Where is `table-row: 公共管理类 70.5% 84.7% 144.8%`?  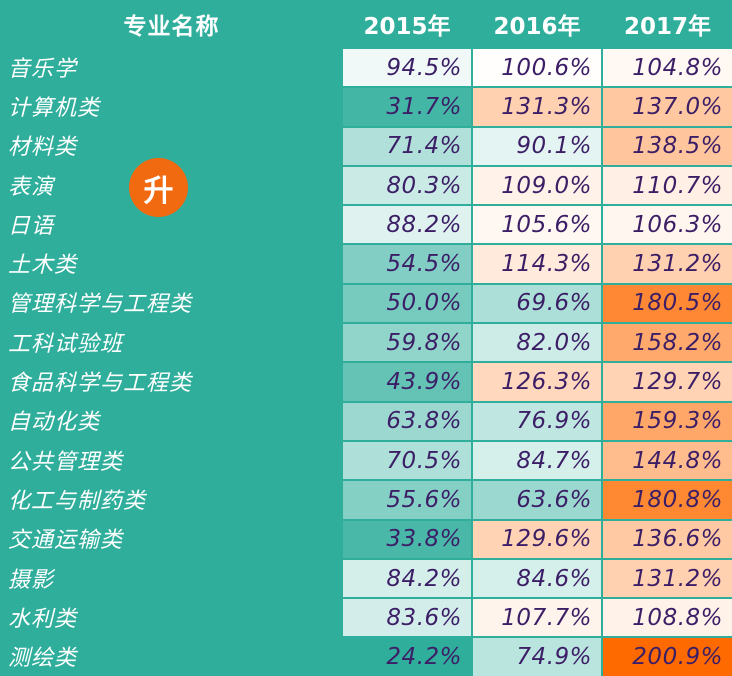 table-row: 公共管理类 70.5% 84.7% 144.8% is located at coordinates (366, 460).